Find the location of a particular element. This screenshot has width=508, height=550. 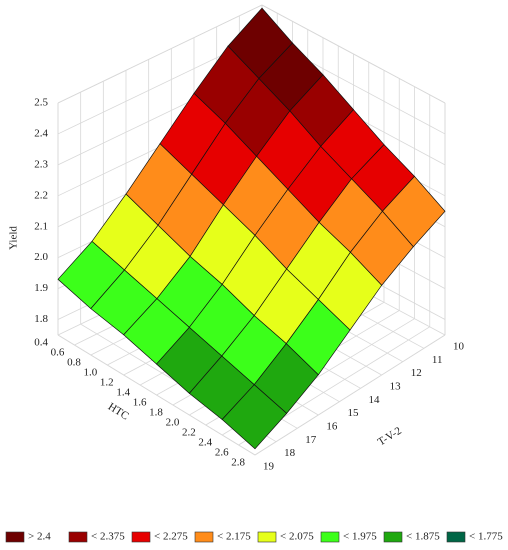

x-tick-label: 1.2 is located at coordinates (107, 383).